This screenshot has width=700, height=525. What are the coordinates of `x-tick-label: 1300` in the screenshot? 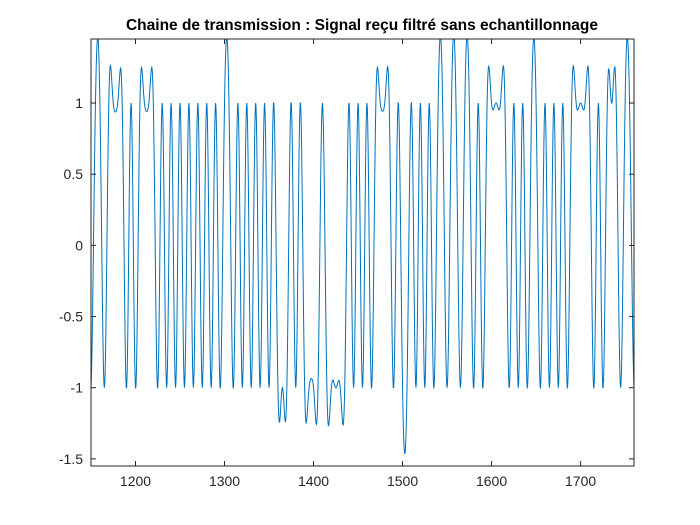 It's located at (224, 481).